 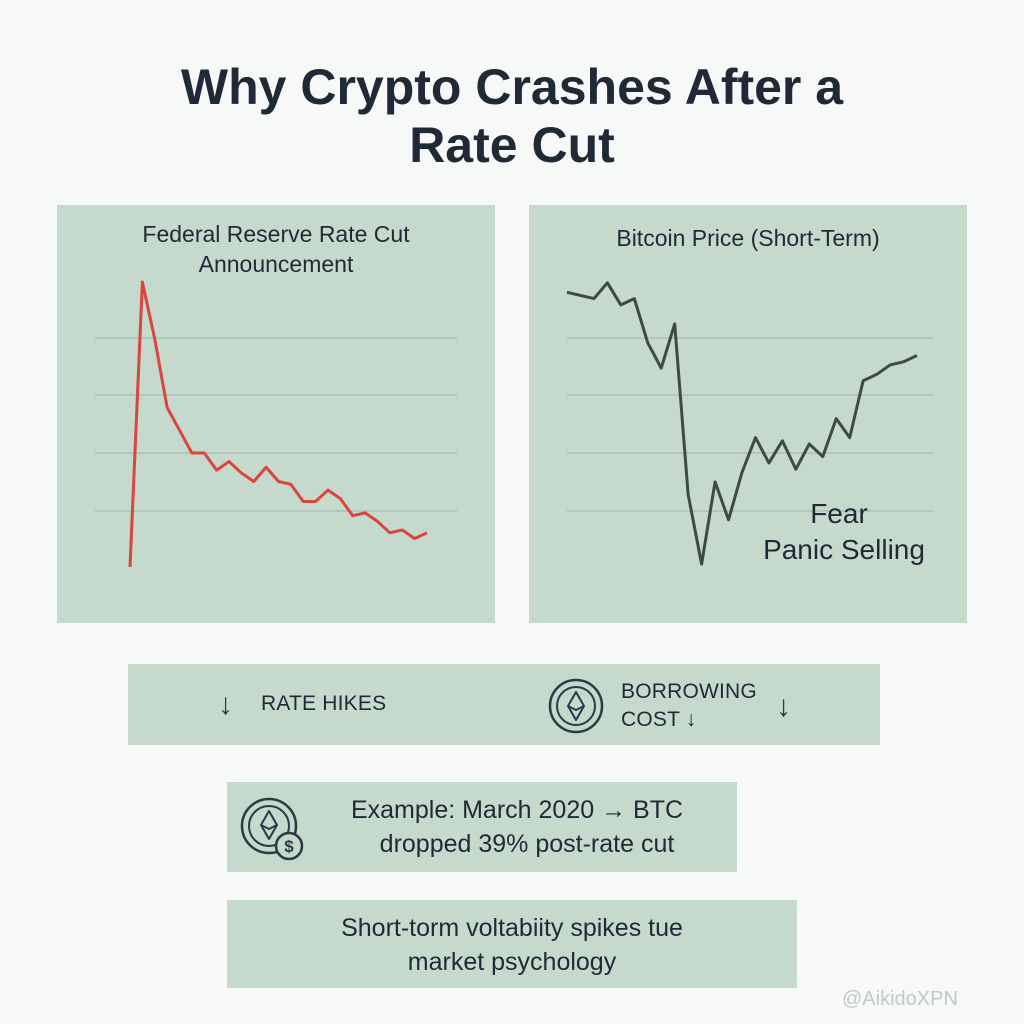 I want to click on borrowing-cost-label-line2: COST ↓, so click(x=659, y=719).